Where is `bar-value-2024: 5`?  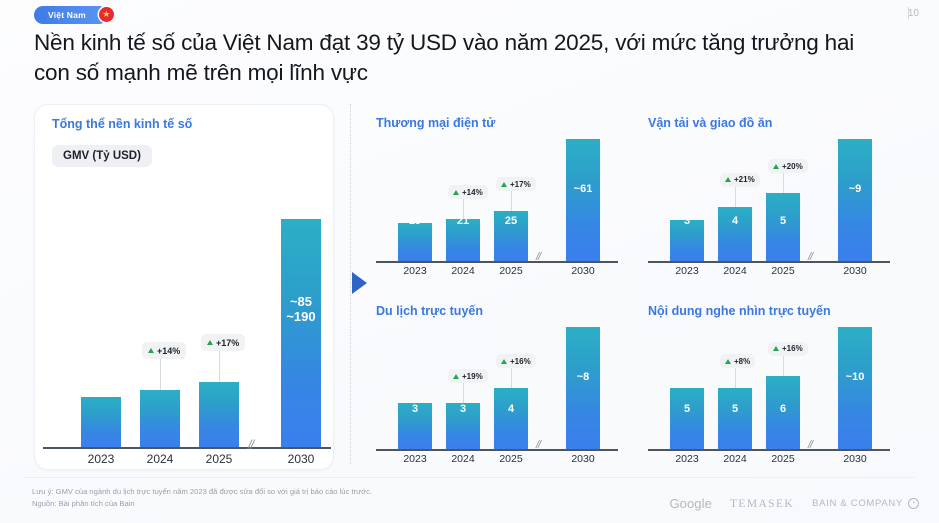
bar-value-2024: 5 is located at coordinates (735, 409).